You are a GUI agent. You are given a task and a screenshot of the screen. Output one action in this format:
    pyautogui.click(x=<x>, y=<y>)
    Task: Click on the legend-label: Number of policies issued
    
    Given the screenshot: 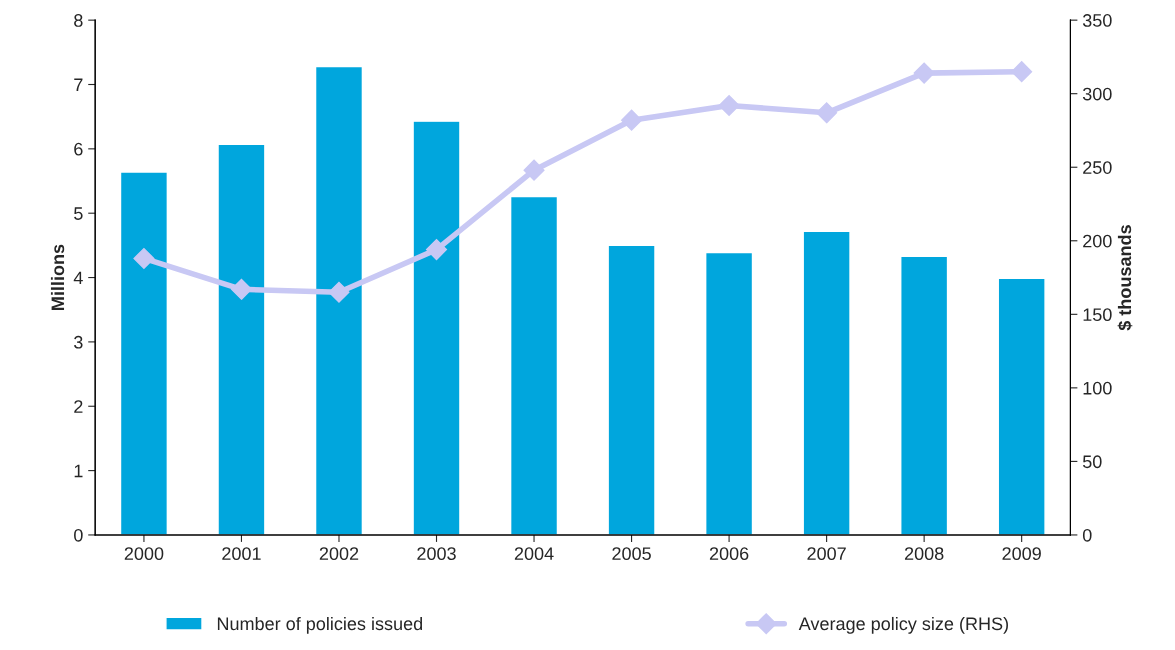 What is the action you would take?
    pyautogui.click(x=320, y=625)
    